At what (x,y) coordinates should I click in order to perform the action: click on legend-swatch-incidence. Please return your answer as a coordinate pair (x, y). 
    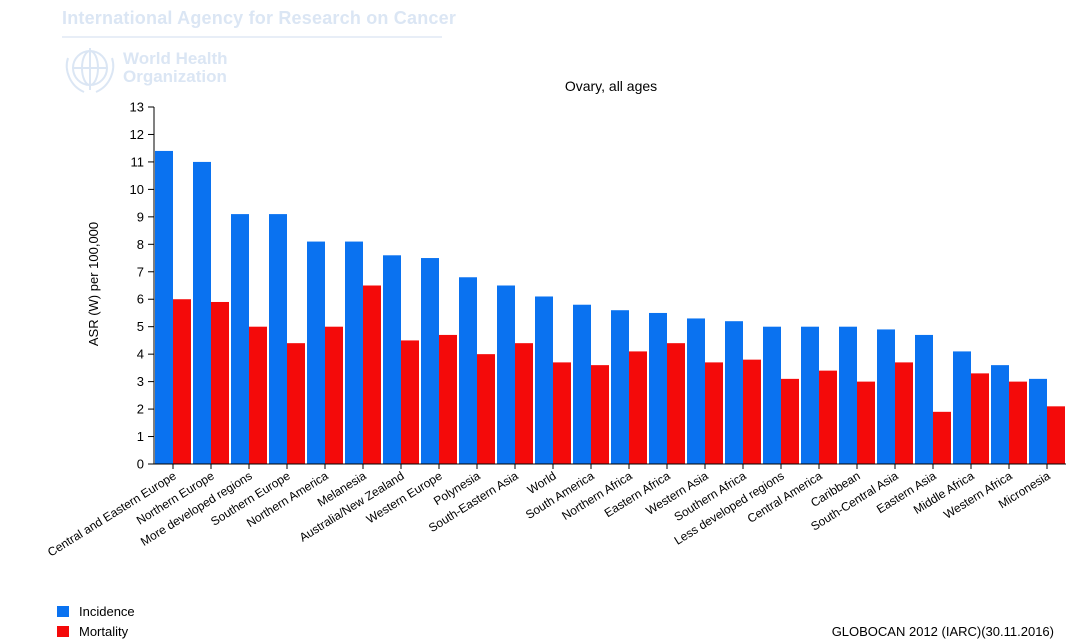
    Looking at the image, I should click on (63, 611).